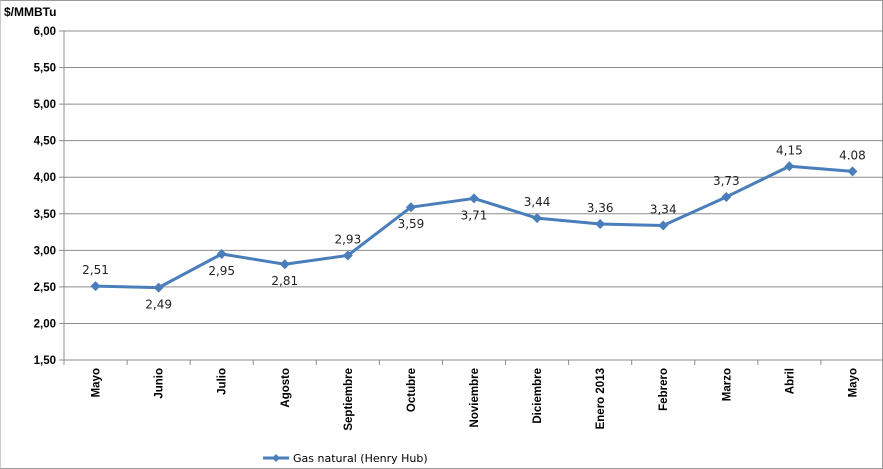 The height and width of the screenshot is (469, 883). I want to click on y-tick-label: 2,00, so click(45, 324).